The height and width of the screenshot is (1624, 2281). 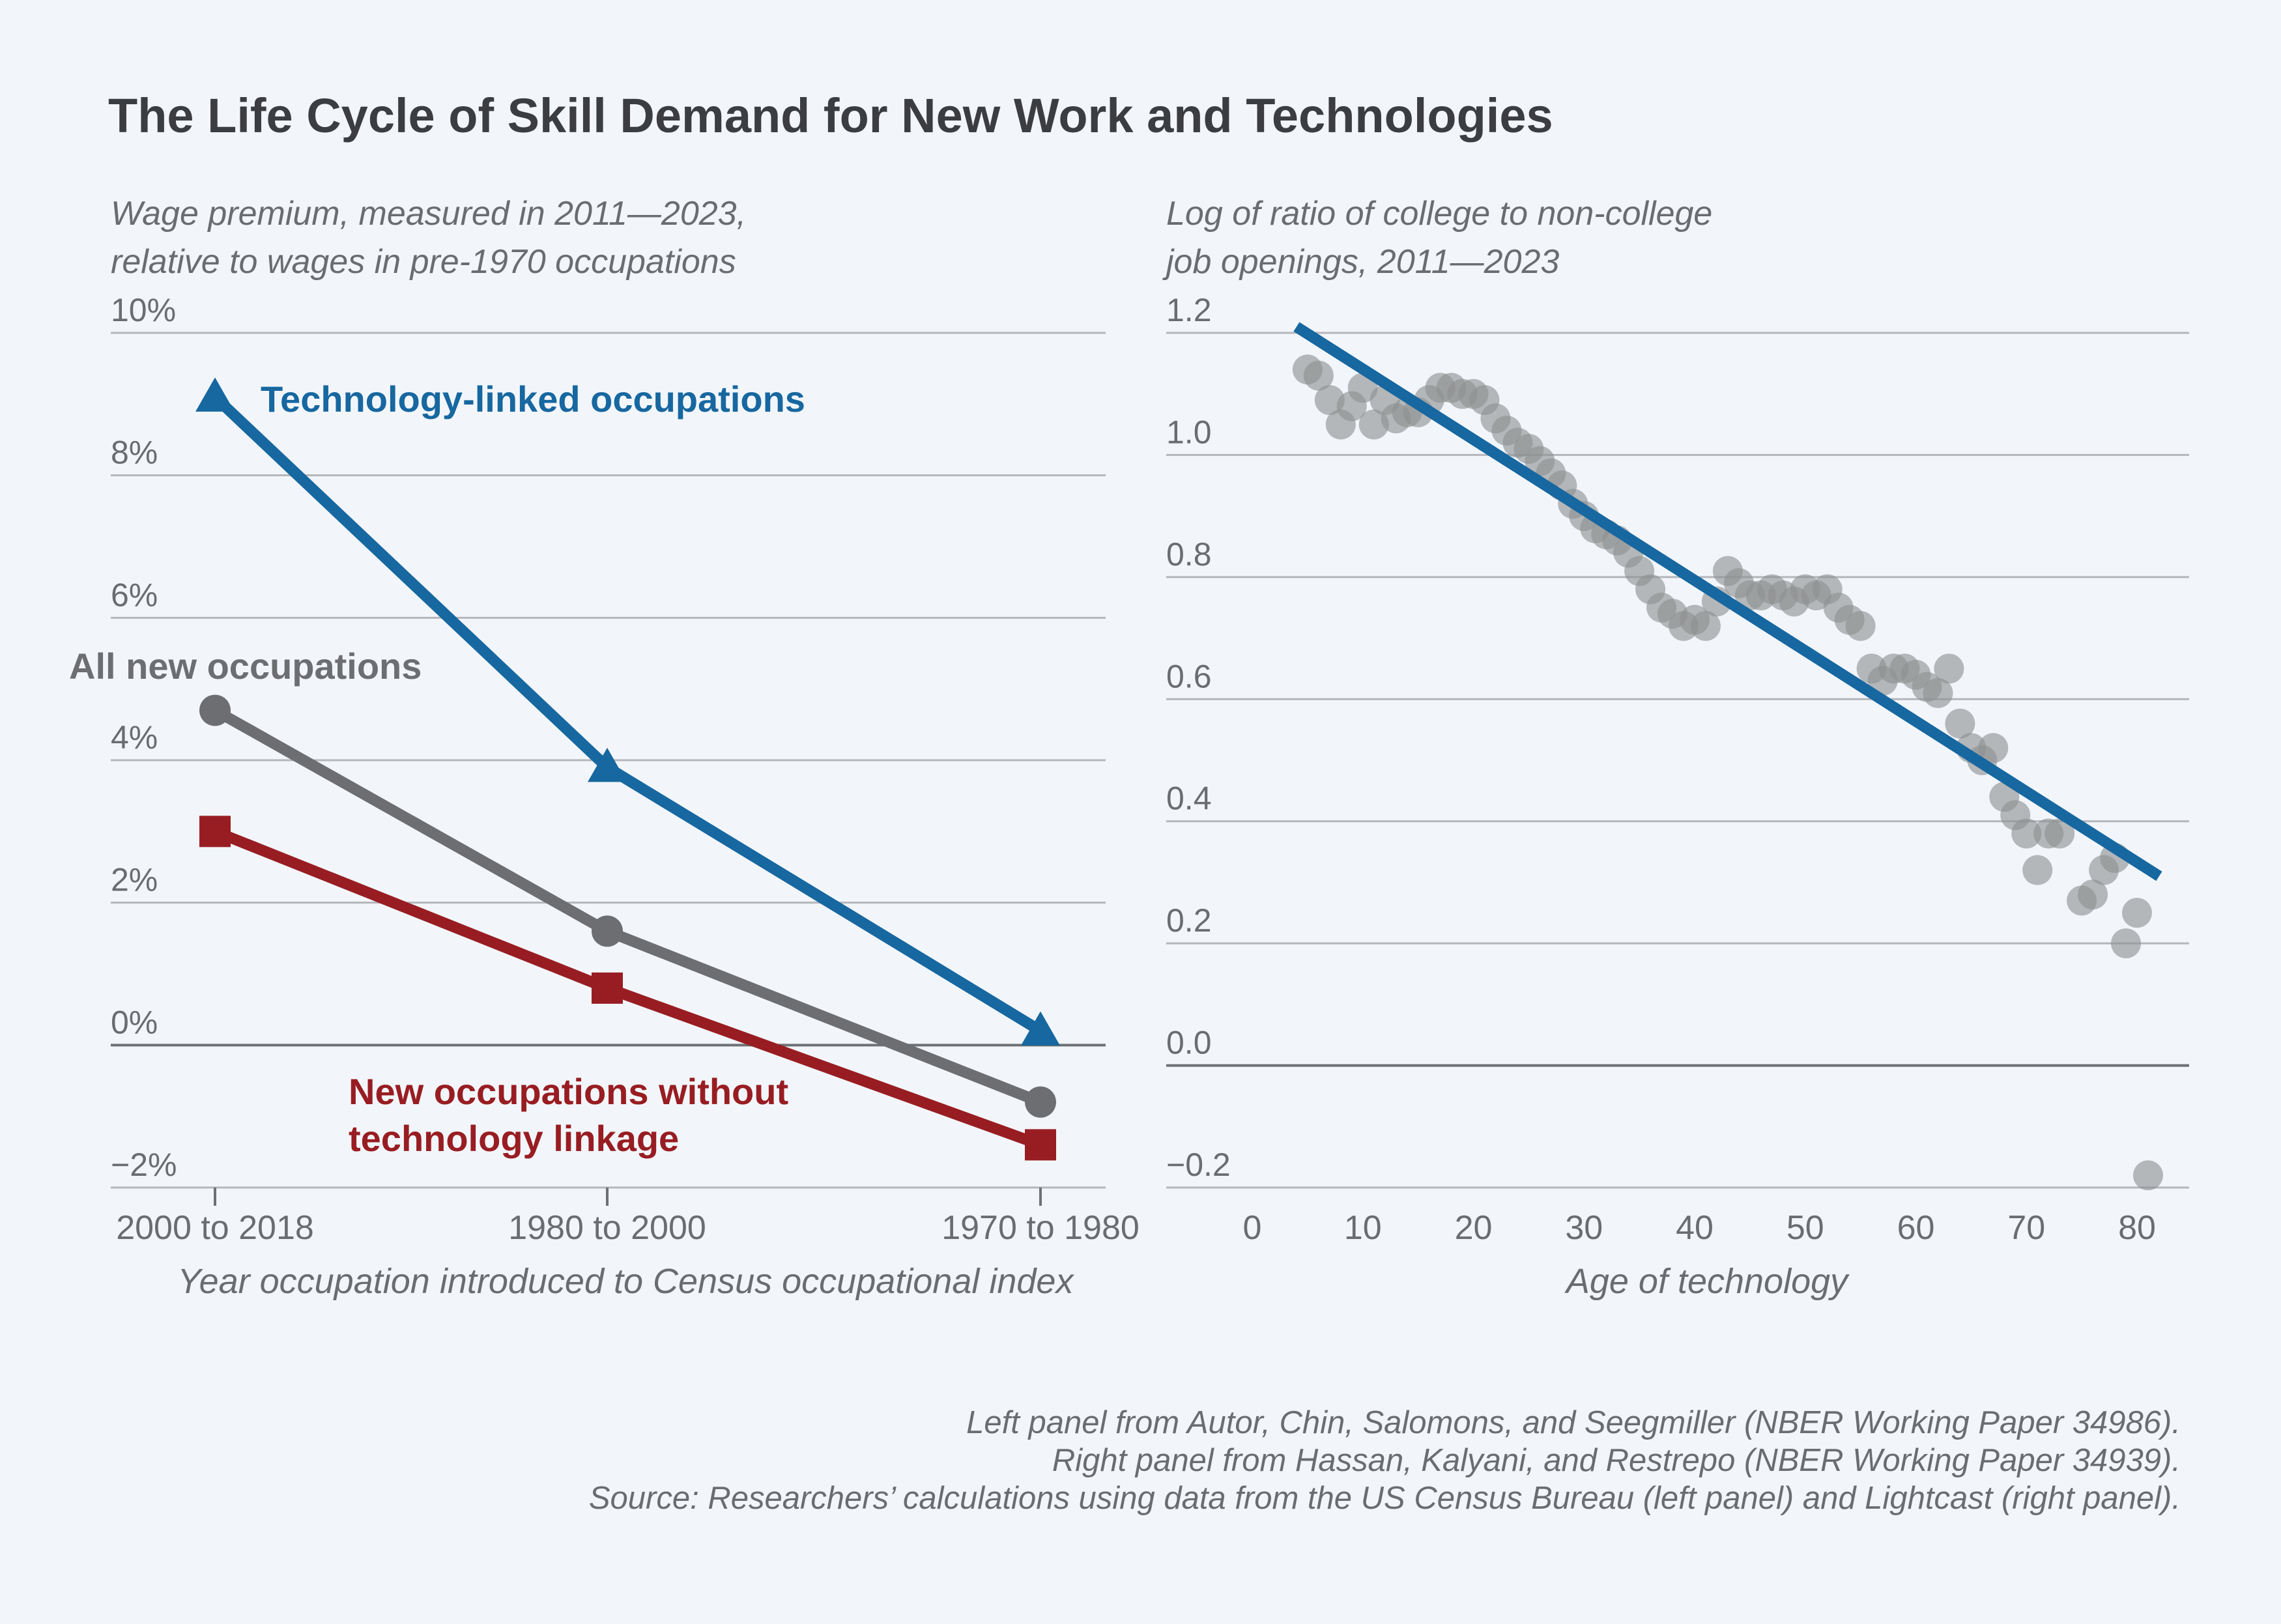 I want to click on series-all: All new occupations, so click(x=562, y=882).